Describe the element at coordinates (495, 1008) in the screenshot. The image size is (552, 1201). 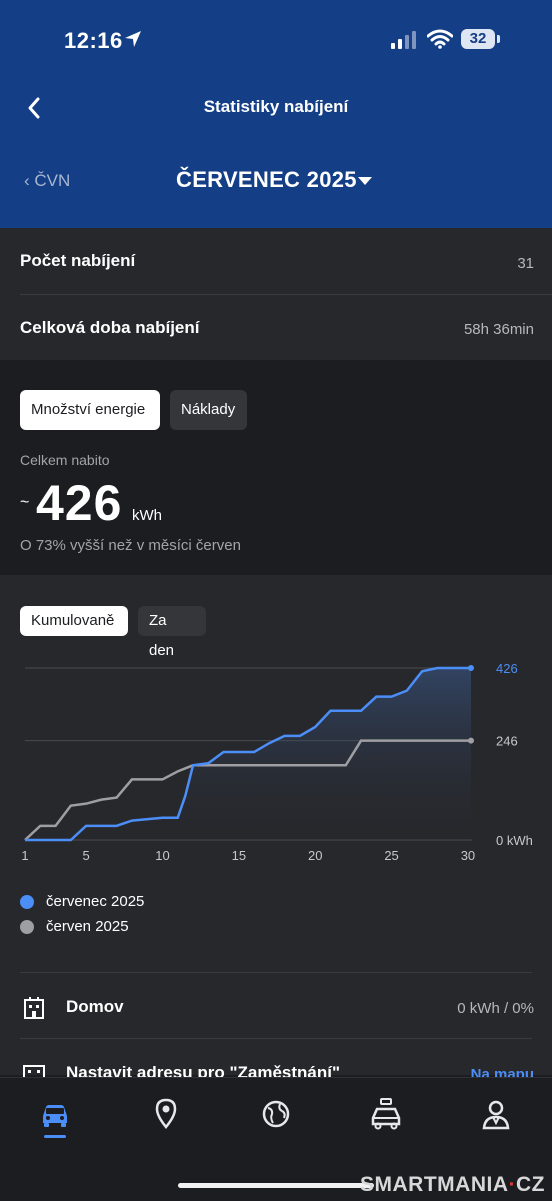
I see `home-location-value: 0 kWh / 0%` at that location.